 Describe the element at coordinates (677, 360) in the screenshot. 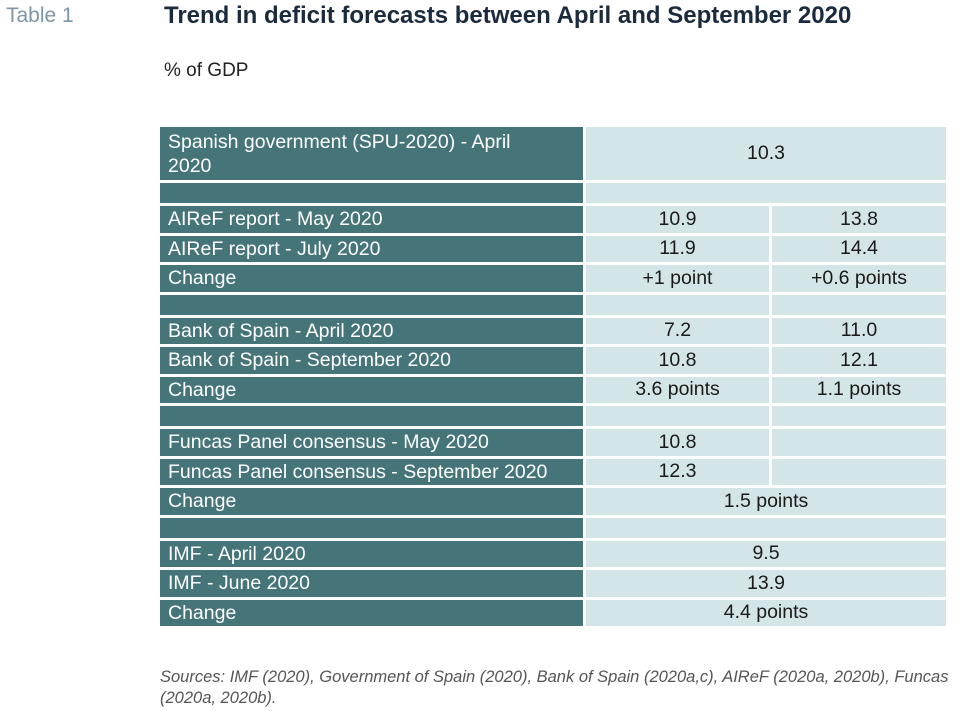

I see `cell-bos-sept-v1: 10.8` at that location.